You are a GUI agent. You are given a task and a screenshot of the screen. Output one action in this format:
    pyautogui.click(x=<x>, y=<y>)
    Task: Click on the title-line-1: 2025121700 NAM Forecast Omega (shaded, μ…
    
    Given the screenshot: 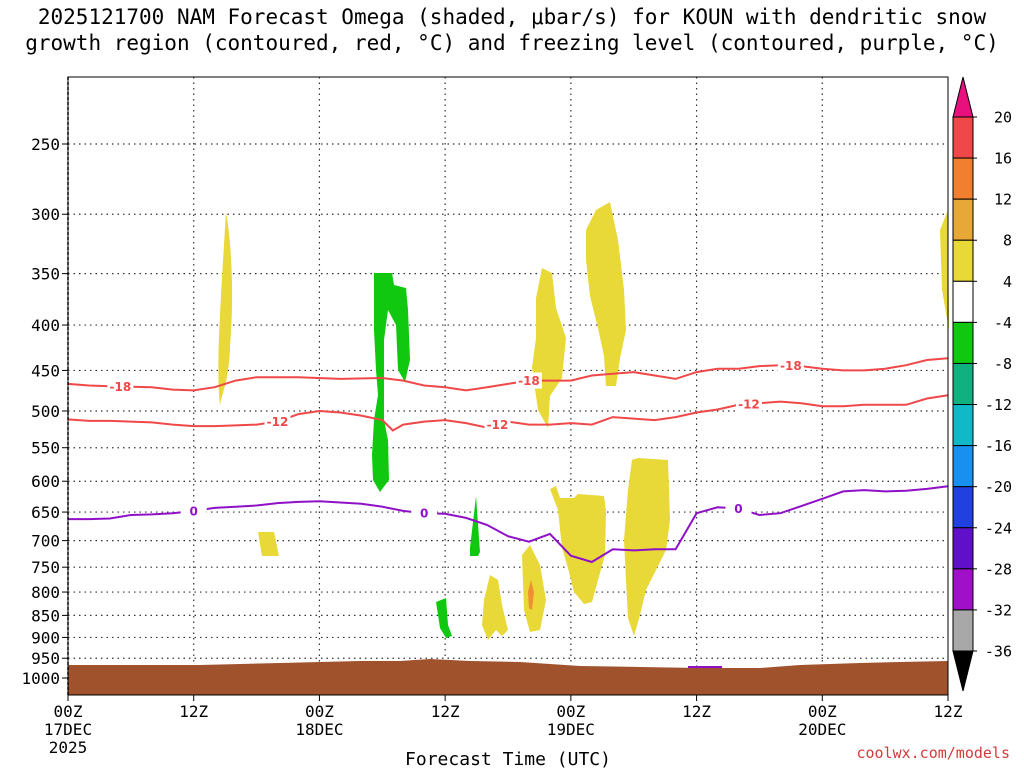 What is the action you would take?
    pyautogui.click(x=512, y=17)
    